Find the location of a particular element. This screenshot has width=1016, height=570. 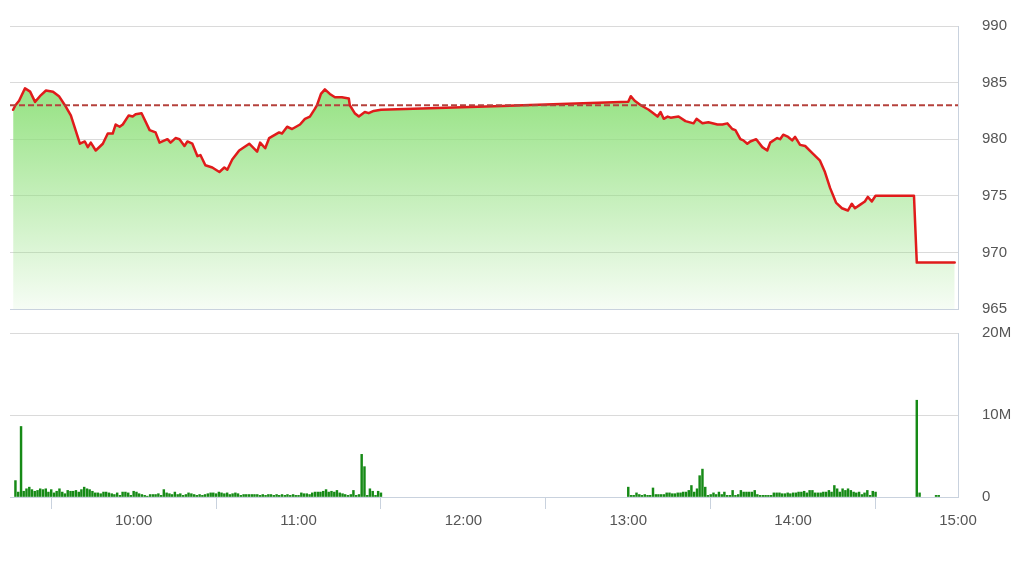

y-tick-label: 0 is located at coordinates (986, 496).